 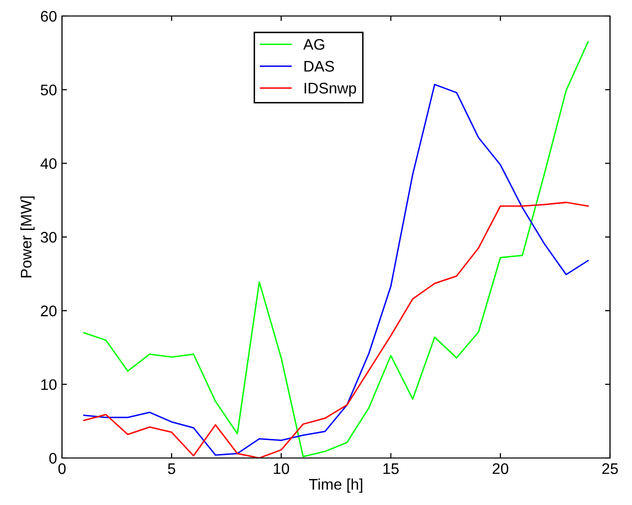 I want to click on legend-label: AG, so click(x=313, y=44).